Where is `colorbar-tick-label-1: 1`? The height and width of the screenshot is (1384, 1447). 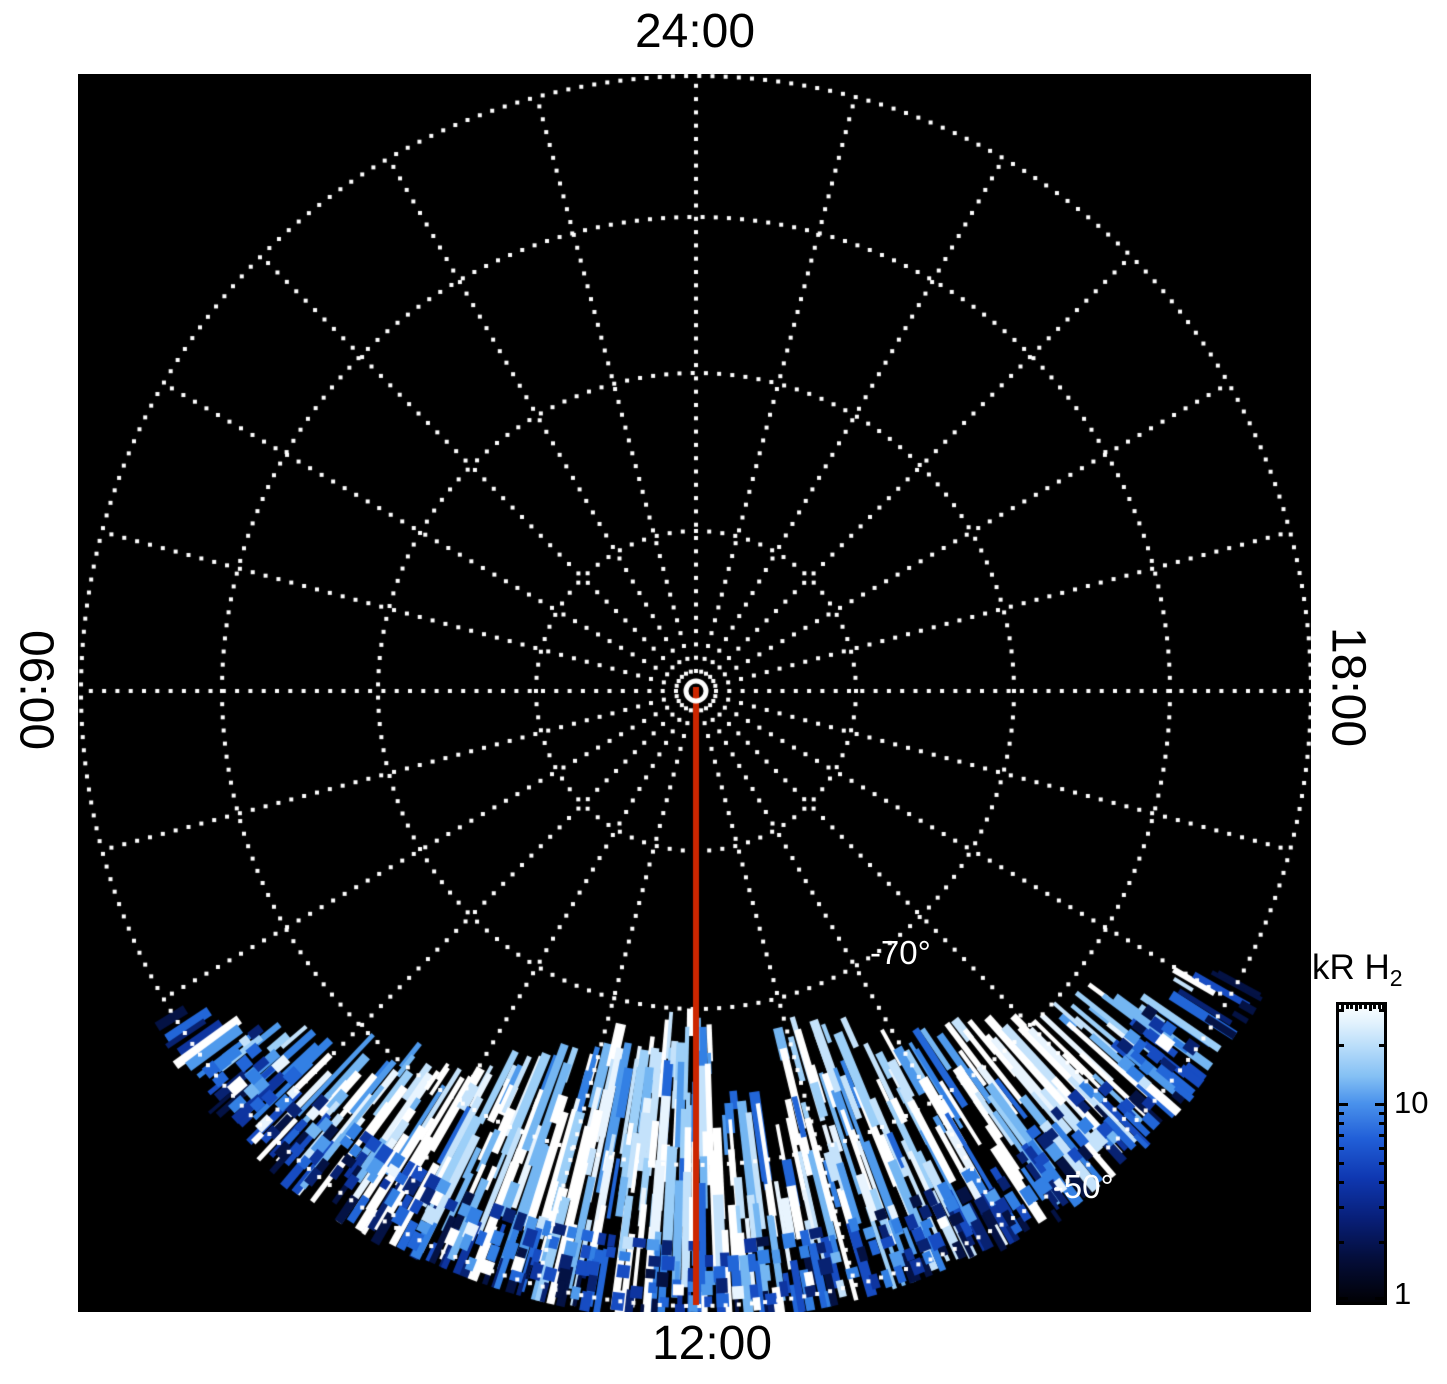
colorbar-tick-label-1: 1 is located at coordinates (1403, 1293).